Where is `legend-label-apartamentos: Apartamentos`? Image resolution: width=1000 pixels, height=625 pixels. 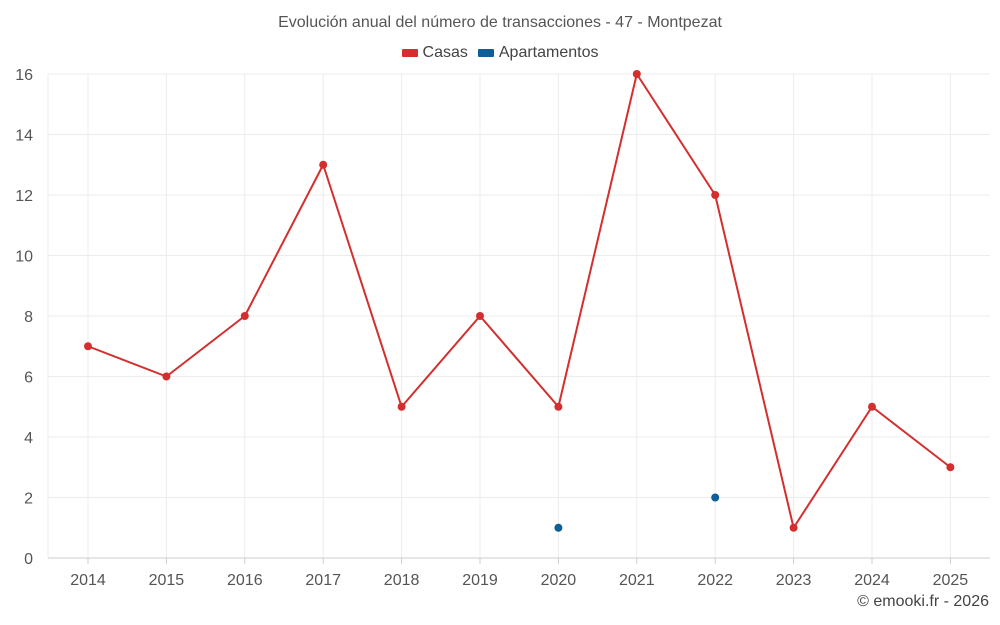
legend-label-apartamentos: Apartamentos is located at coordinates (548, 52).